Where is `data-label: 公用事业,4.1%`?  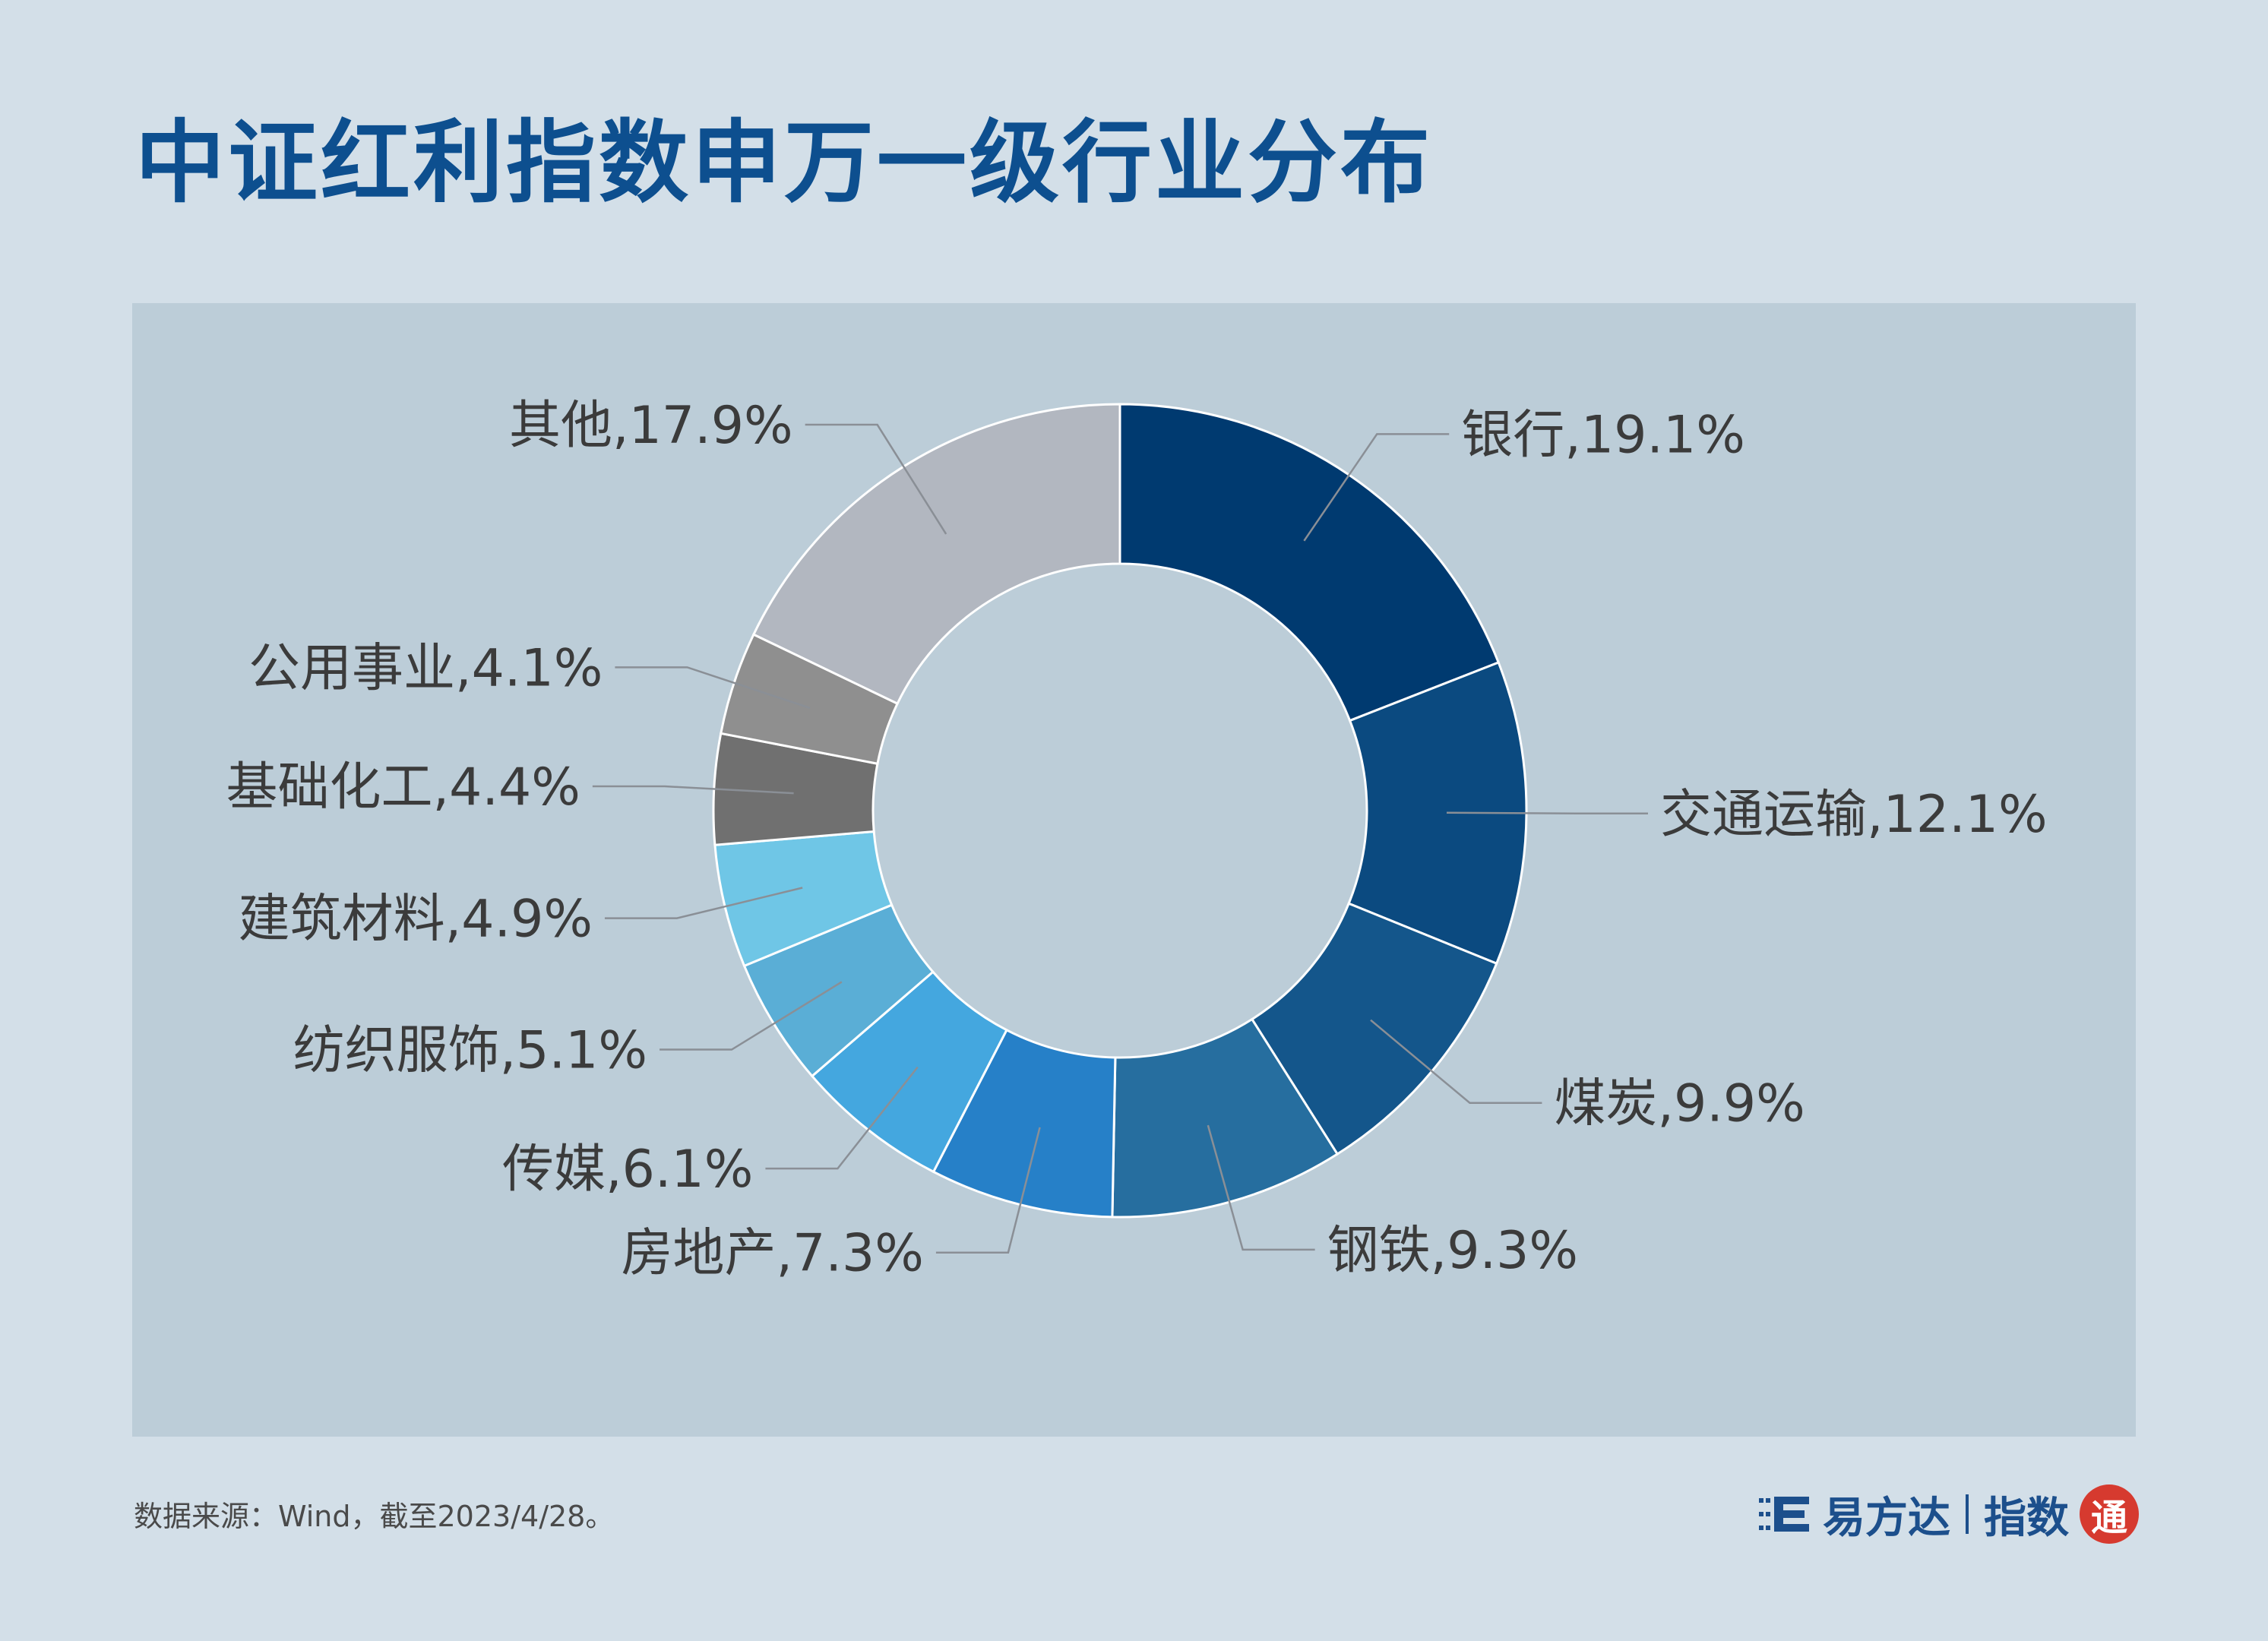
data-label: 公用事业,4.1% is located at coordinates (425, 668).